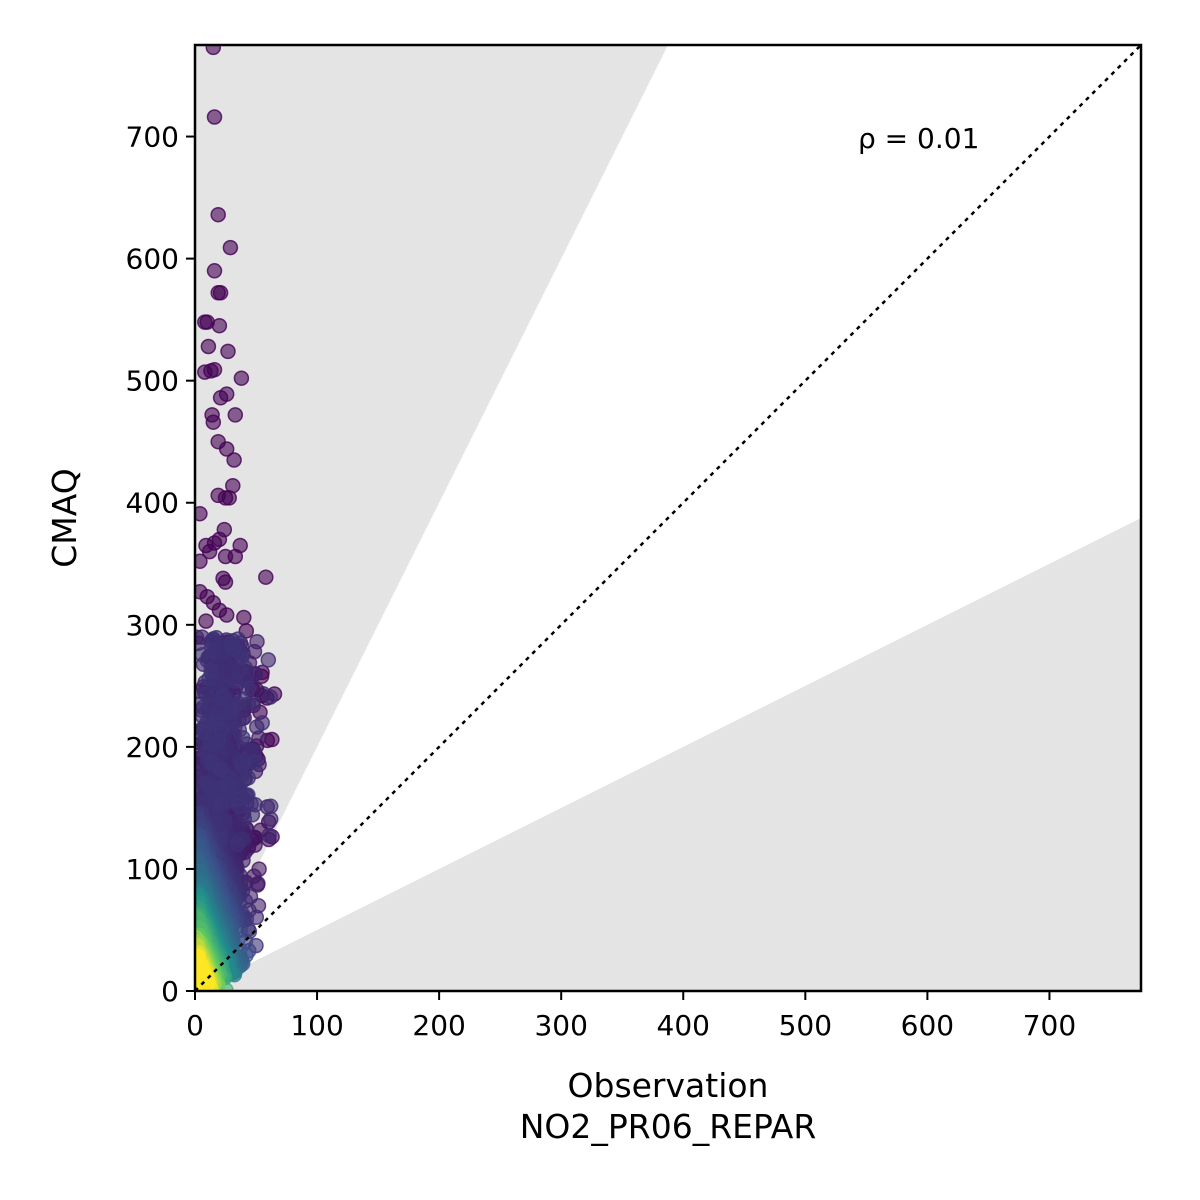 This screenshot has height=1200, width=1200. I want to click on x-axis-sublabel: NO2_PR06_REPAR, so click(668, 1126).